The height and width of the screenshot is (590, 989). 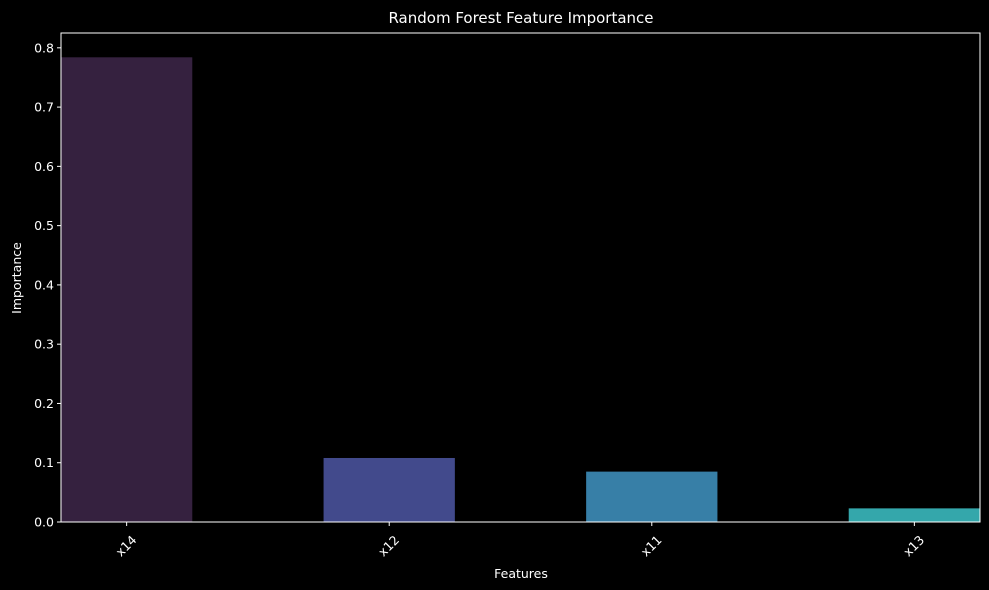 I want to click on bar-x14, so click(x=127, y=289).